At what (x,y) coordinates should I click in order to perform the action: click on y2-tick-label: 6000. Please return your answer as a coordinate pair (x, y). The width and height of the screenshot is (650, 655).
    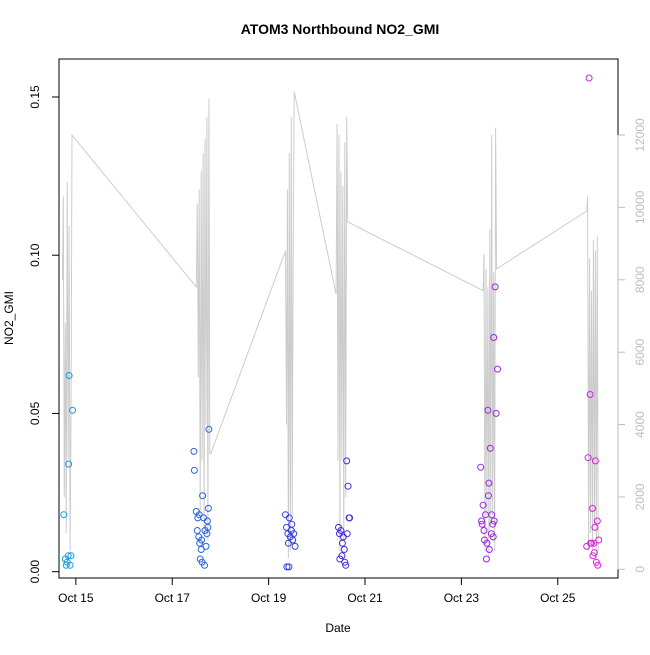
    Looking at the image, I should click on (640, 351).